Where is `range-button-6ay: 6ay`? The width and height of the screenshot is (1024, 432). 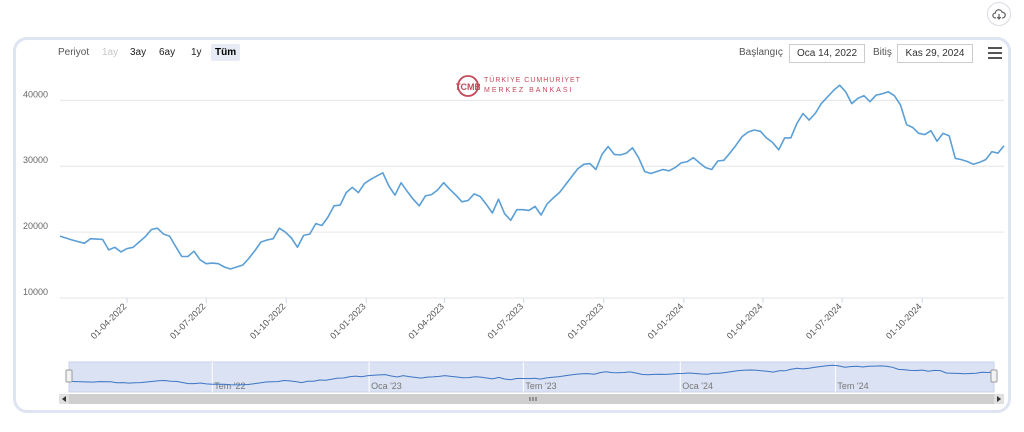
range-button-6ay: 6ay is located at coordinates (167, 52).